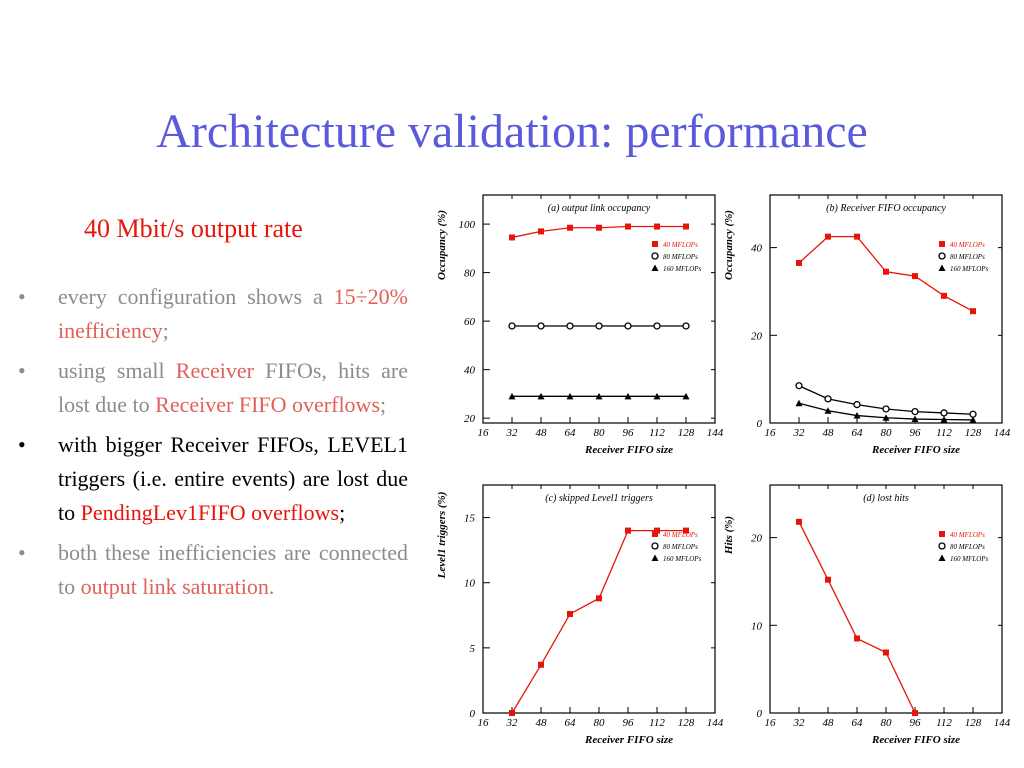 The image size is (1024, 768). I want to click on plot-frame, so click(886, 599).